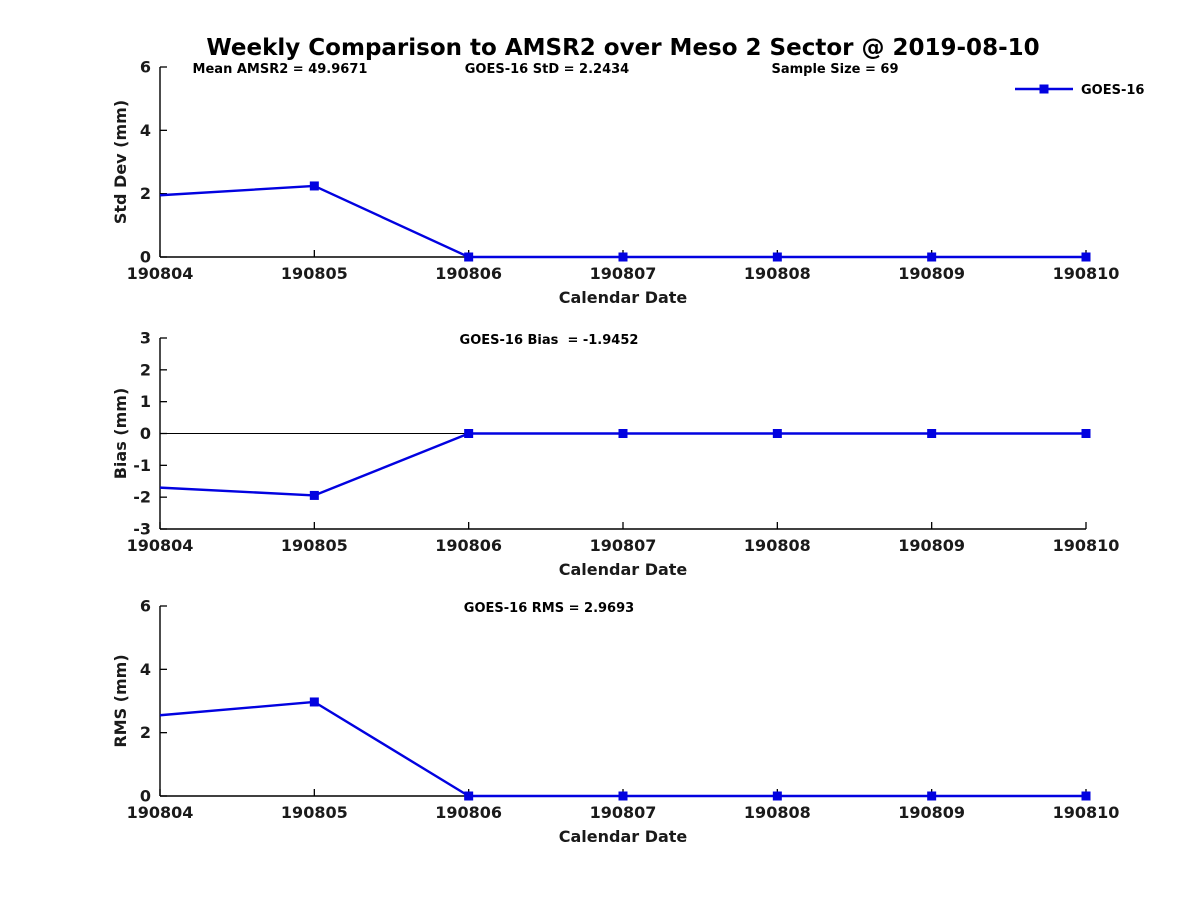 This screenshot has height=900, width=1200. I want to click on annotation-goes16-bias: GOES-16 Bias = -1.9452, so click(549, 340).